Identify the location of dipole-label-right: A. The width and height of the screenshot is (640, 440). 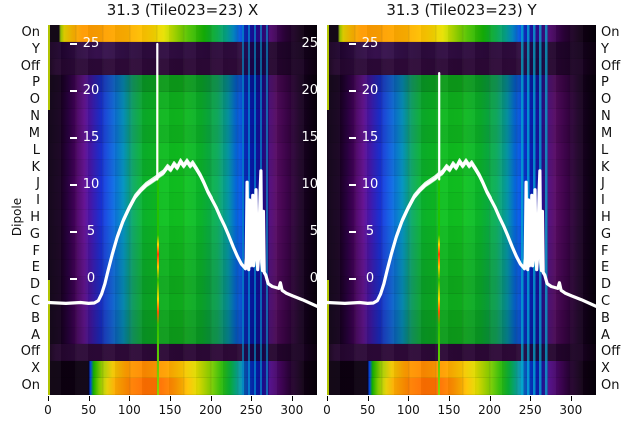
(605, 335).